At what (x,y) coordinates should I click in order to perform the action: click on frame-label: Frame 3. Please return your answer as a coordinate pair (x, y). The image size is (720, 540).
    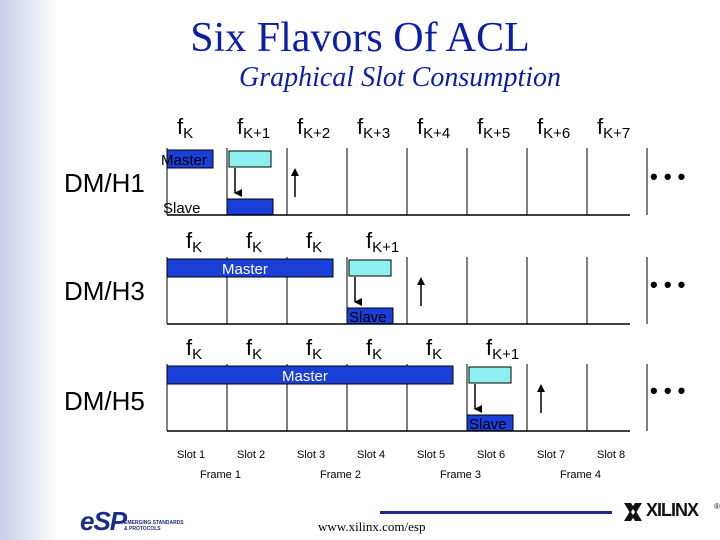
    Looking at the image, I should click on (460, 475).